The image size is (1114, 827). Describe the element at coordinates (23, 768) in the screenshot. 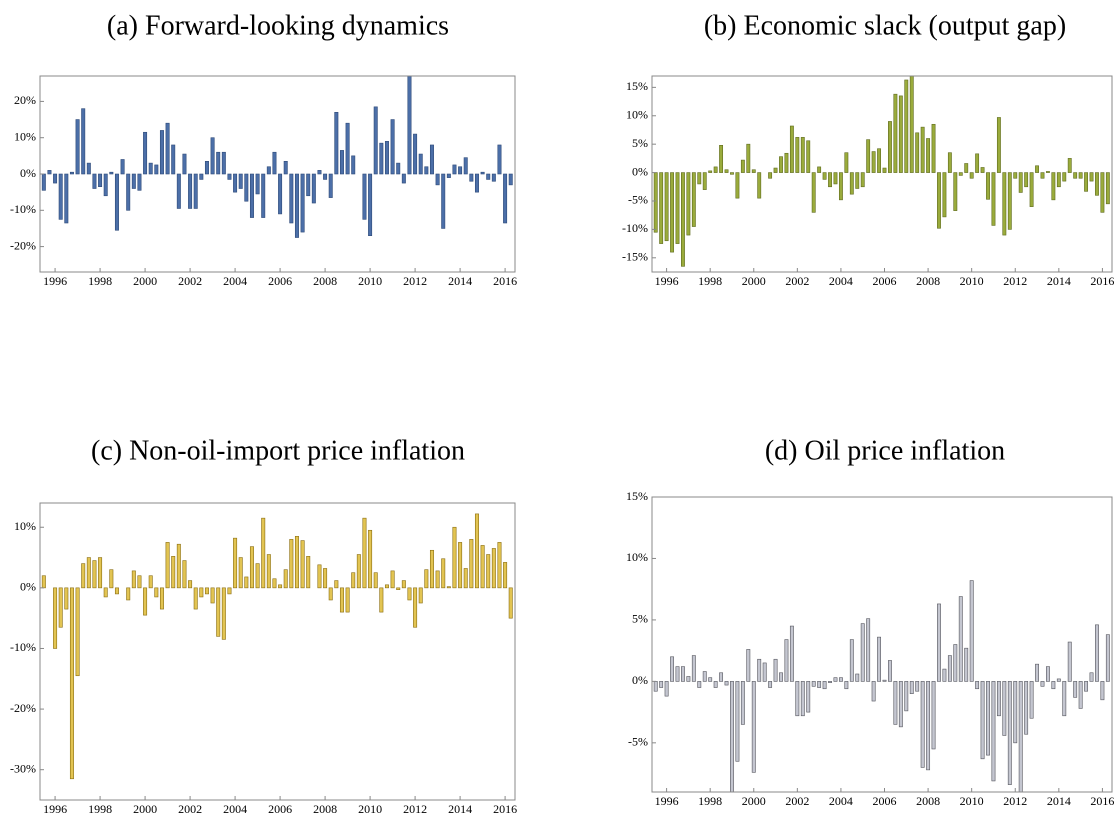

I see `y-tick-label: -30%` at that location.